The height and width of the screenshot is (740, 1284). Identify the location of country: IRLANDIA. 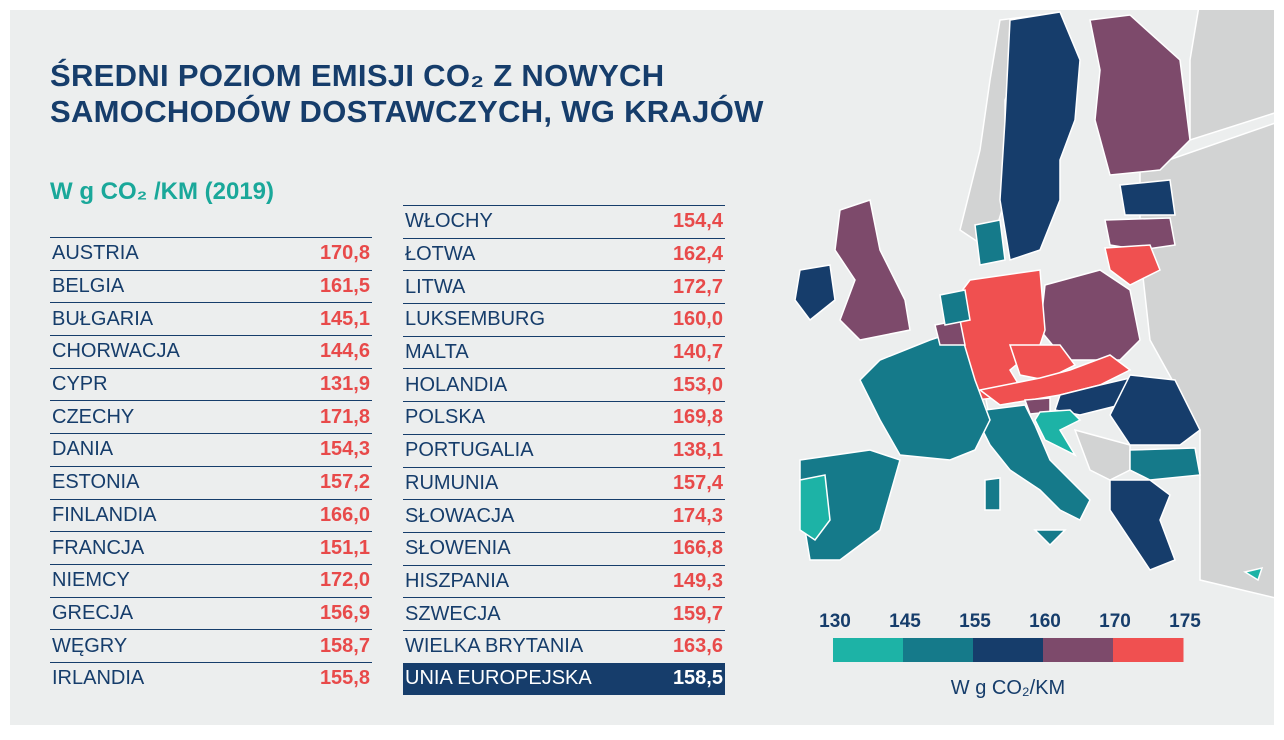
(98, 678).